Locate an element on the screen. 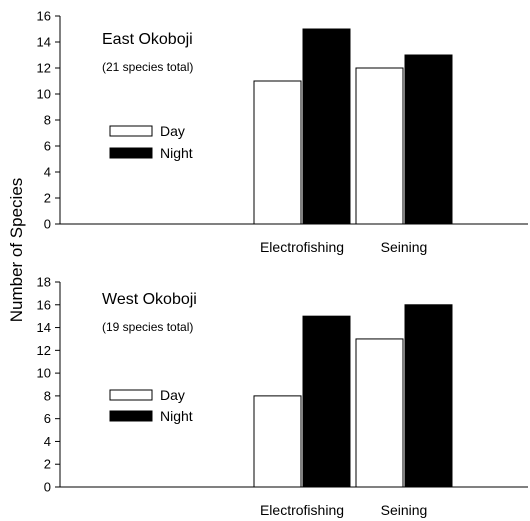 Image resolution: width=530 pixels, height=521 pixels. panel-title: West Okoboji is located at coordinates (149, 299).